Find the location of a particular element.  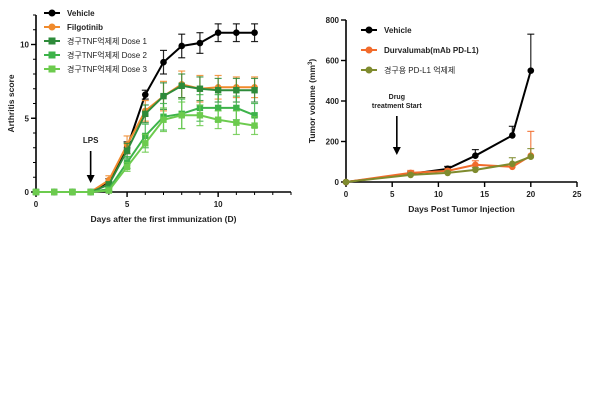

y-axis-label: Arthritis score is located at coordinates (11, 103).